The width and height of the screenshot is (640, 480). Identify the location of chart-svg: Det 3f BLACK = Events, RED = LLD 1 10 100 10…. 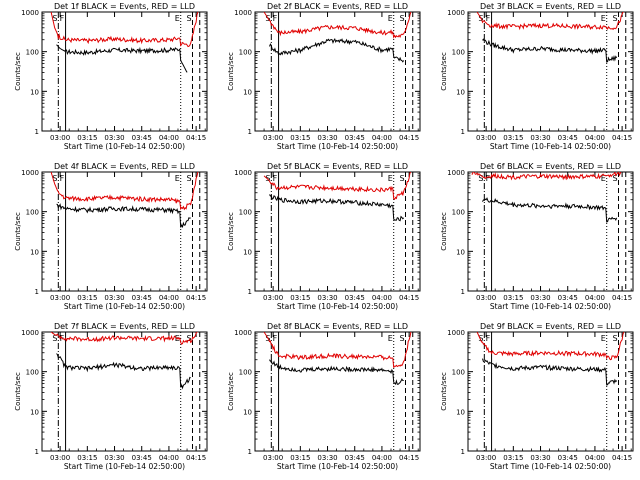
(537, 76).